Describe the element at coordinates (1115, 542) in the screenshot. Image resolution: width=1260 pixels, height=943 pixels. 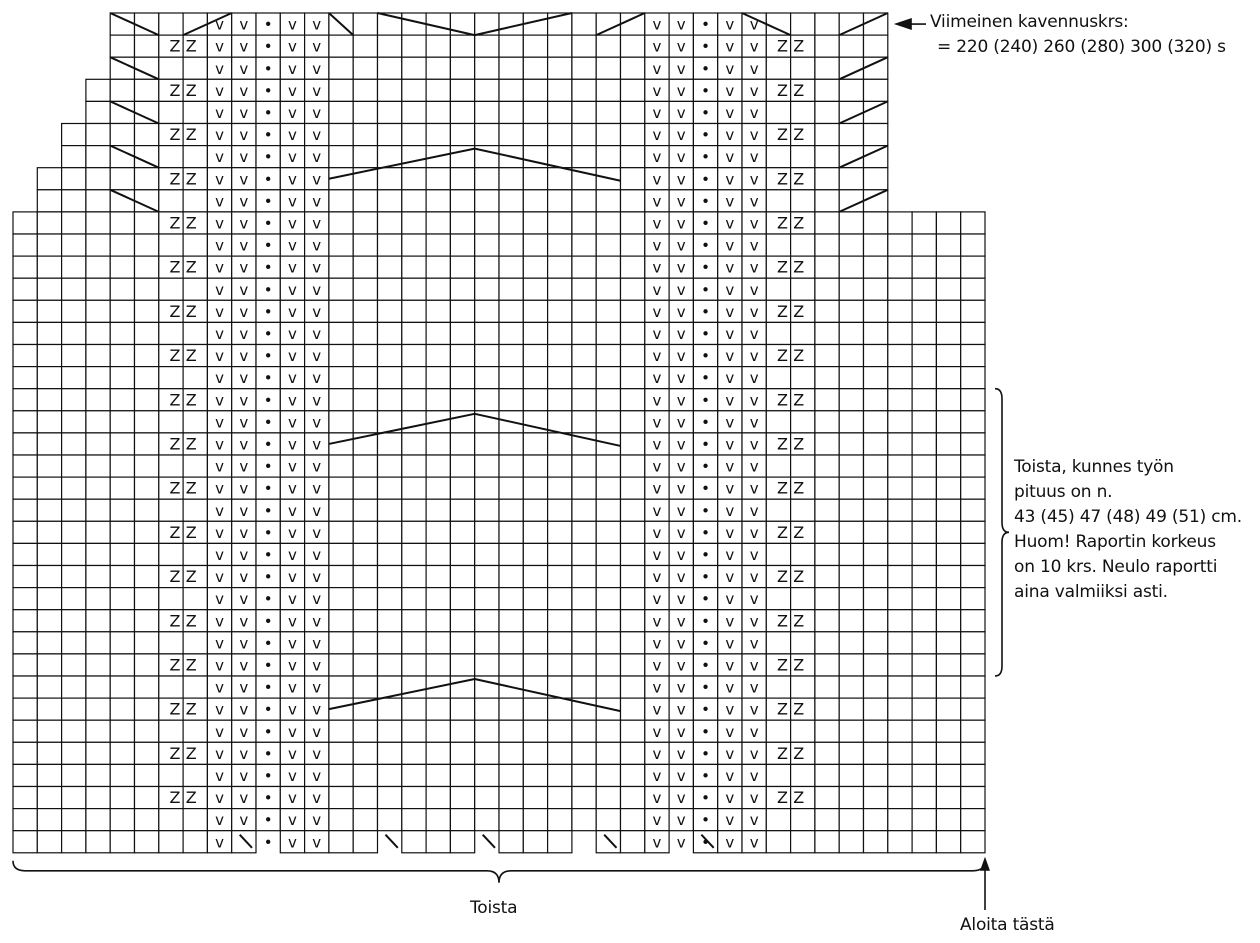
I see `repeat-instruction-line: Huom! Raportin korkeus` at that location.